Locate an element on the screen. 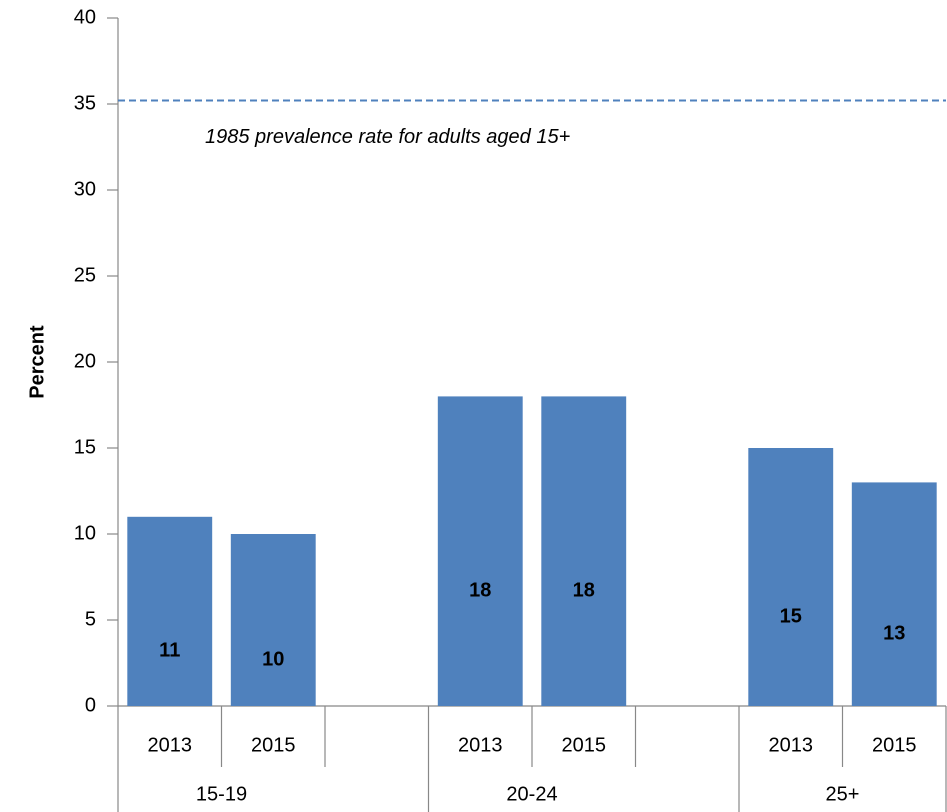 This screenshot has height=812, width=947. y-tick-label: 0 is located at coordinates (90, 705).